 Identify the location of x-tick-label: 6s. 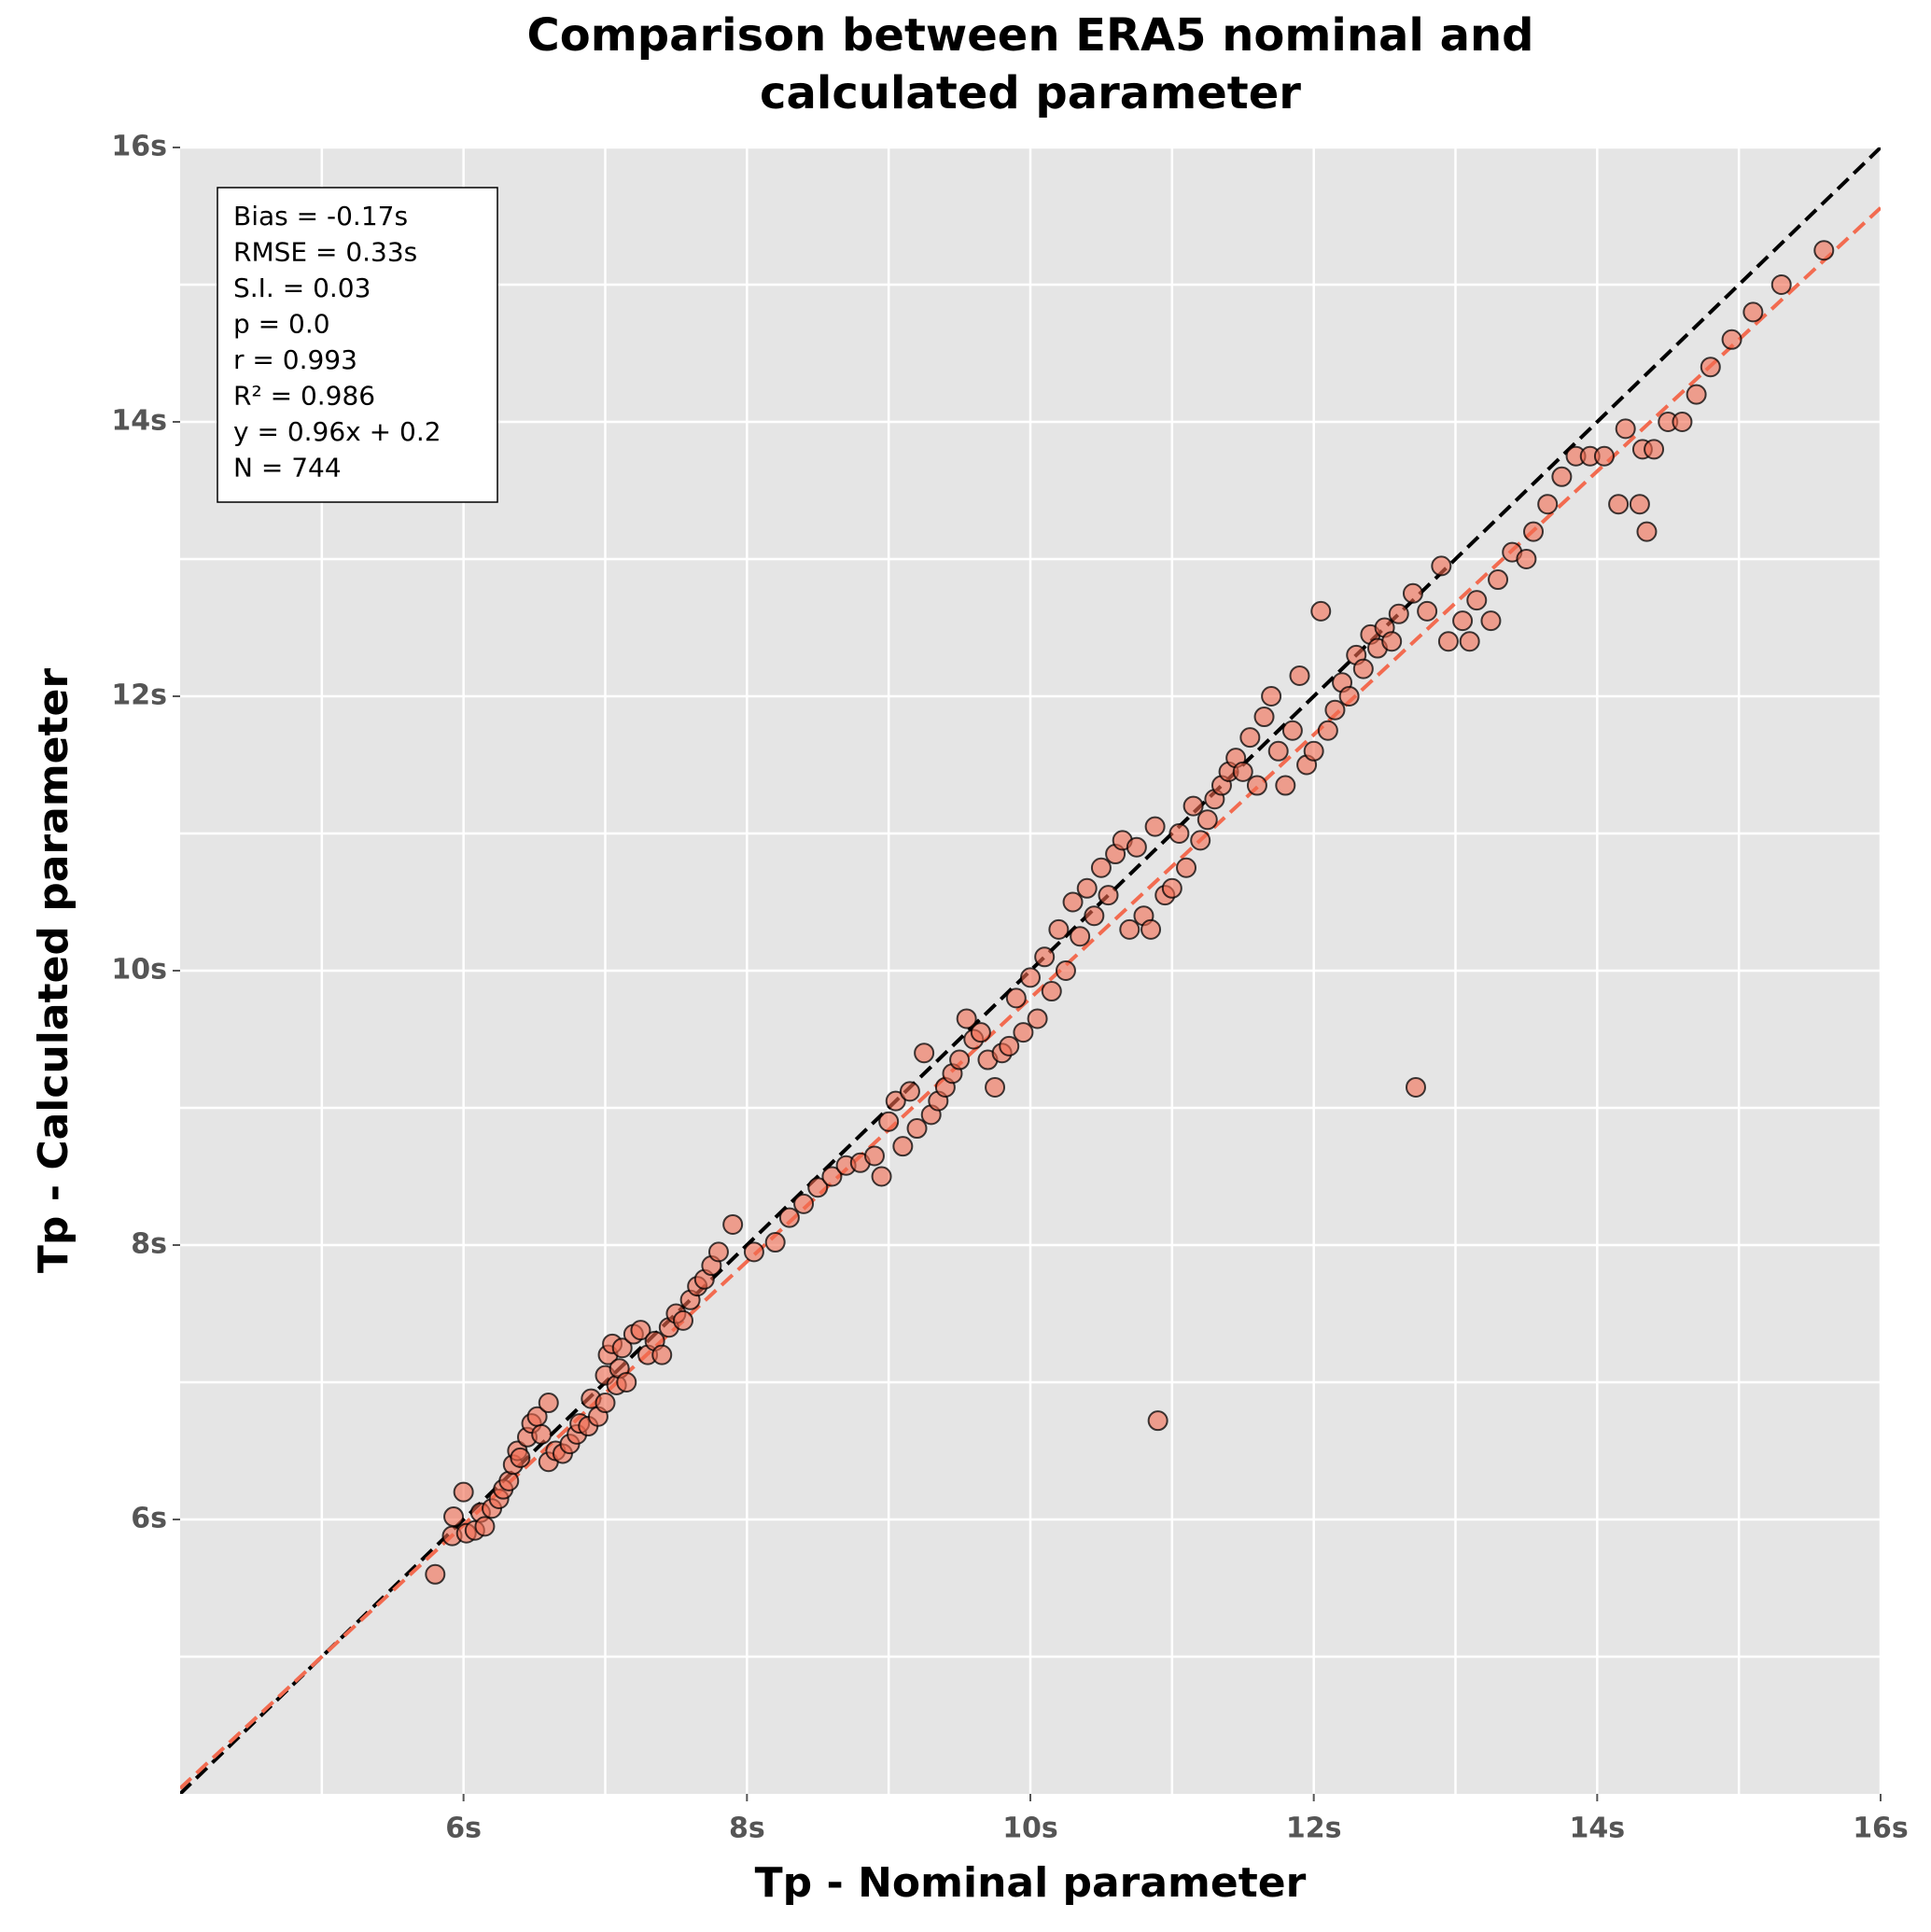
(463, 1829).